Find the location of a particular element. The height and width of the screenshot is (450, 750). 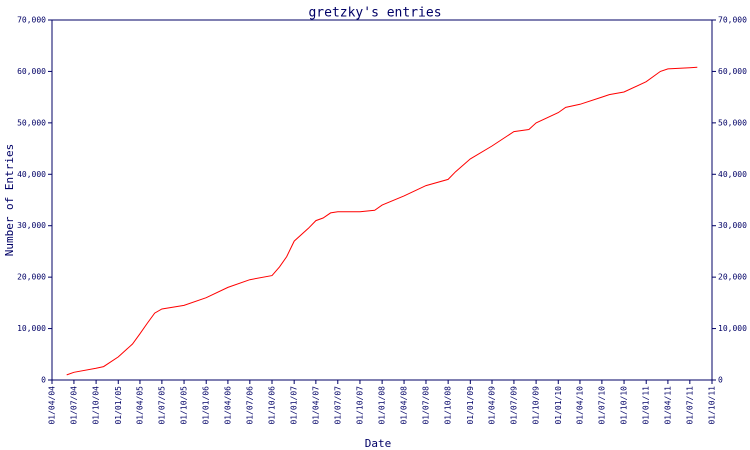

x-tick-label: 01/04/11 is located at coordinates (667, 405).